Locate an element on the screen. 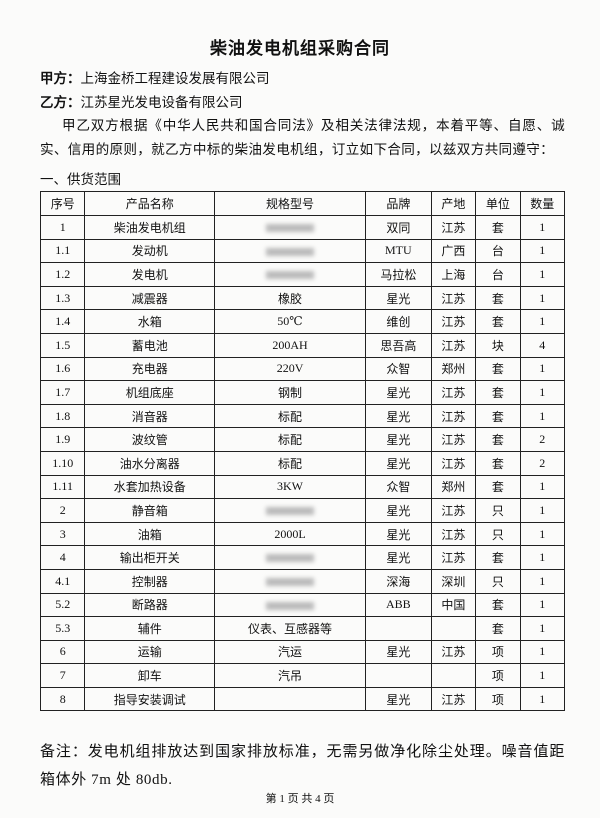 Image resolution: width=600 pixels, height=818 pixels. table-cell: 标配 is located at coordinates (290, 463).